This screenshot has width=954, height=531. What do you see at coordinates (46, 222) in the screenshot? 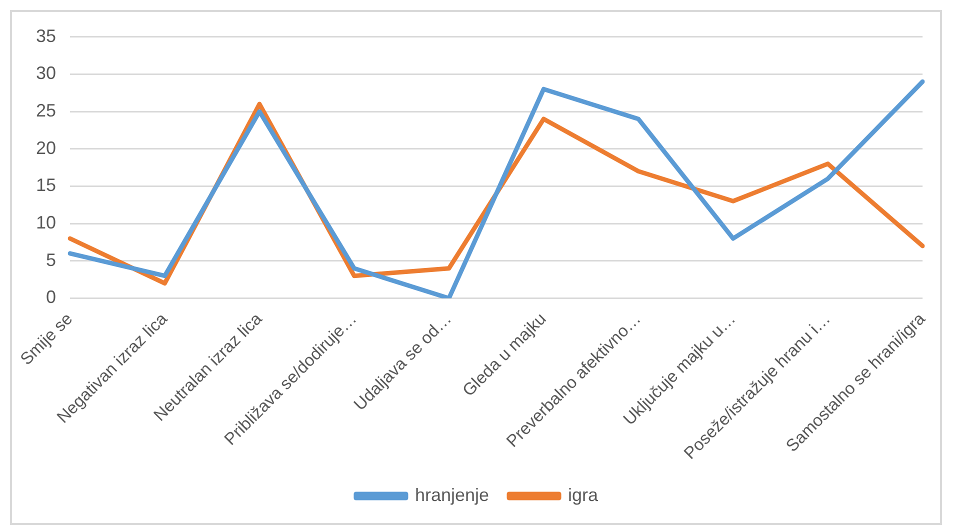
I see `y-tick-label: 10` at bounding box center [46, 222].